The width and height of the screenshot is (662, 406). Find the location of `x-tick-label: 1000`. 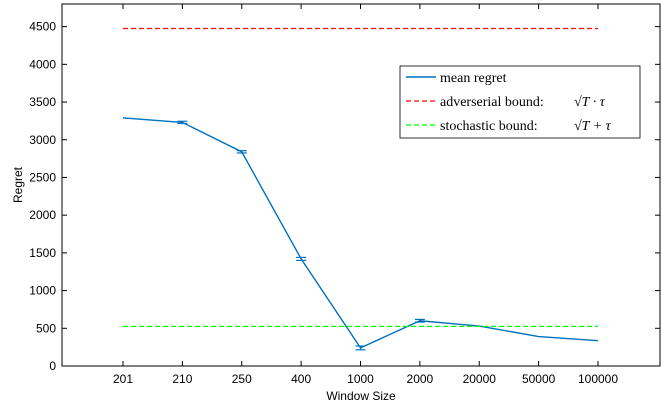

x-tick-label: 1000 is located at coordinates (360, 379).